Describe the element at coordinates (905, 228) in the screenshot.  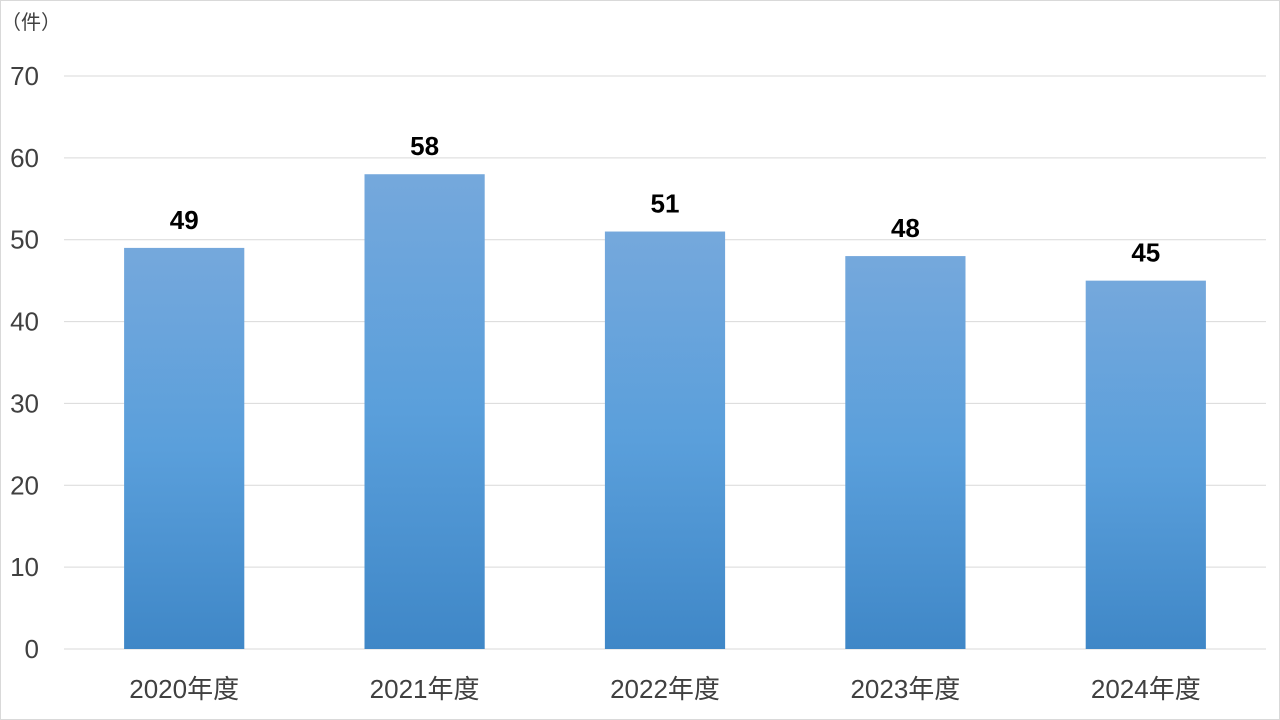
I see `data-label: 48` at that location.